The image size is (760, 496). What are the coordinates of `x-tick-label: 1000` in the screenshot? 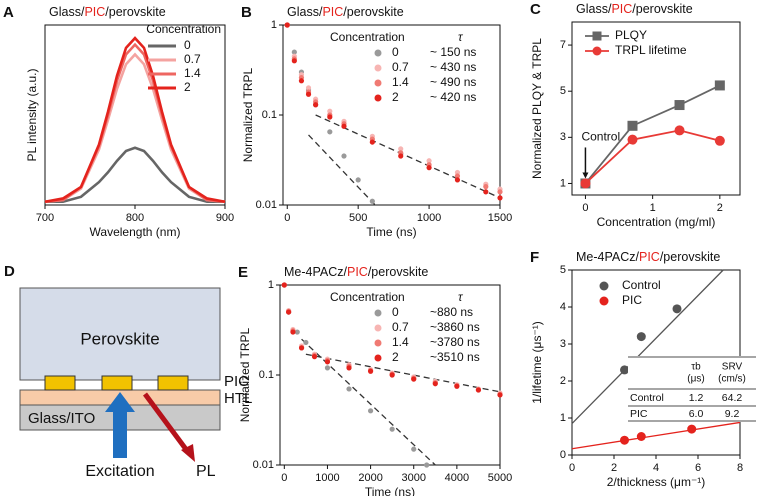 It's located at (429, 218).